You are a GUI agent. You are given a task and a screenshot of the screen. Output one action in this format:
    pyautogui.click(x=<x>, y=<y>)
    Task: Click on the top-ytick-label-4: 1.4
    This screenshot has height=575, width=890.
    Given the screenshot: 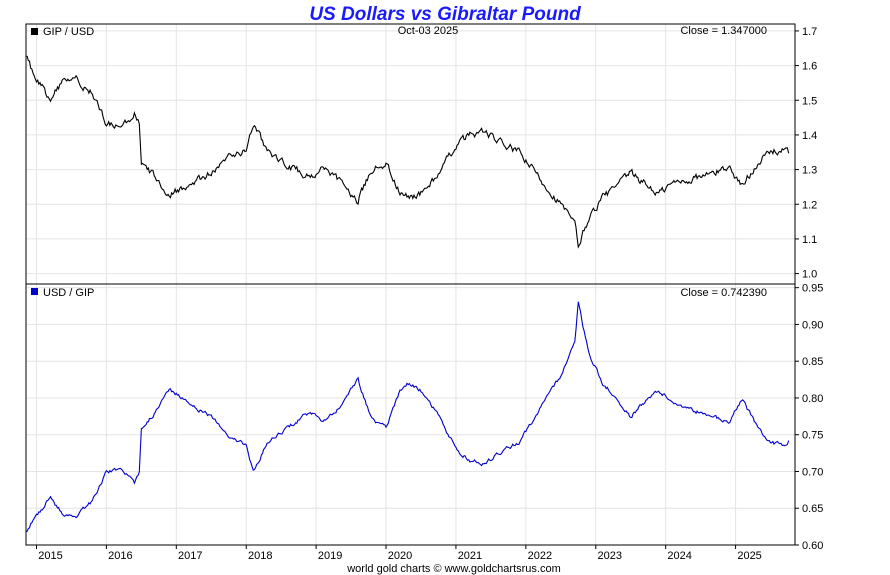 What is the action you would take?
    pyautogui.click(x=809, y=136)
    